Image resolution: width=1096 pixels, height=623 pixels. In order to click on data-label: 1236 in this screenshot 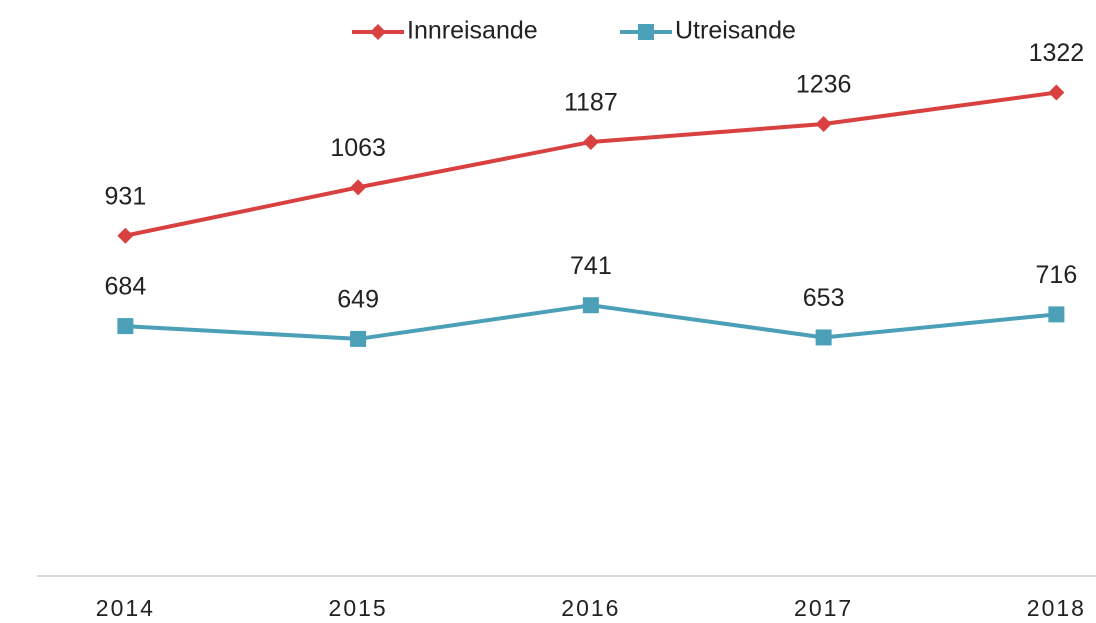, I will do `click(824, 85)`.